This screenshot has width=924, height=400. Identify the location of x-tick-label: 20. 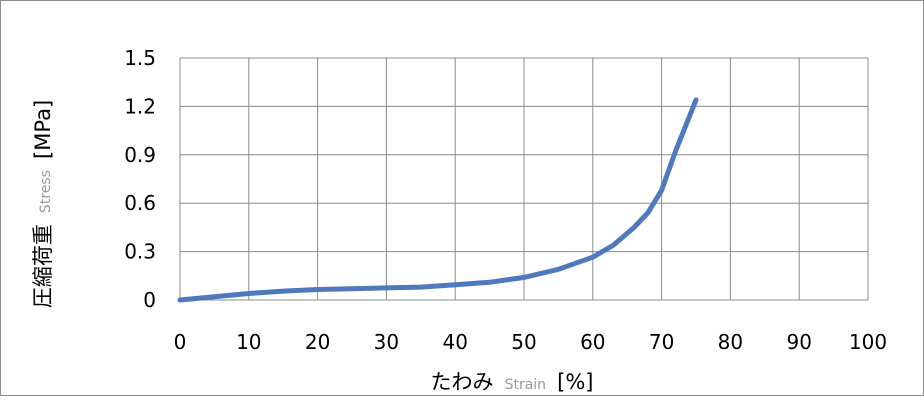
(317, 342).